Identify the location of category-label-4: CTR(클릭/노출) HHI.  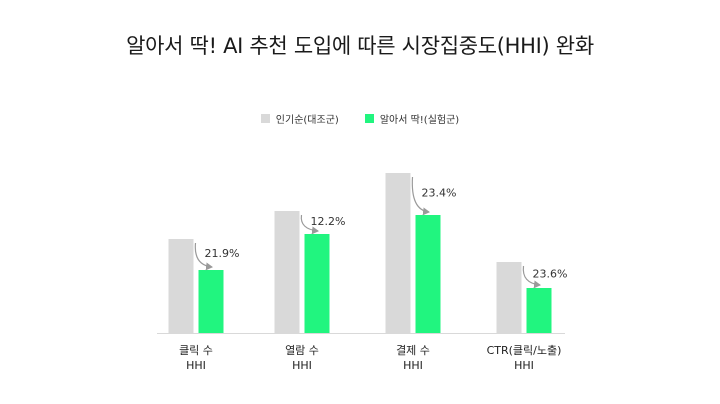
(524, 358).